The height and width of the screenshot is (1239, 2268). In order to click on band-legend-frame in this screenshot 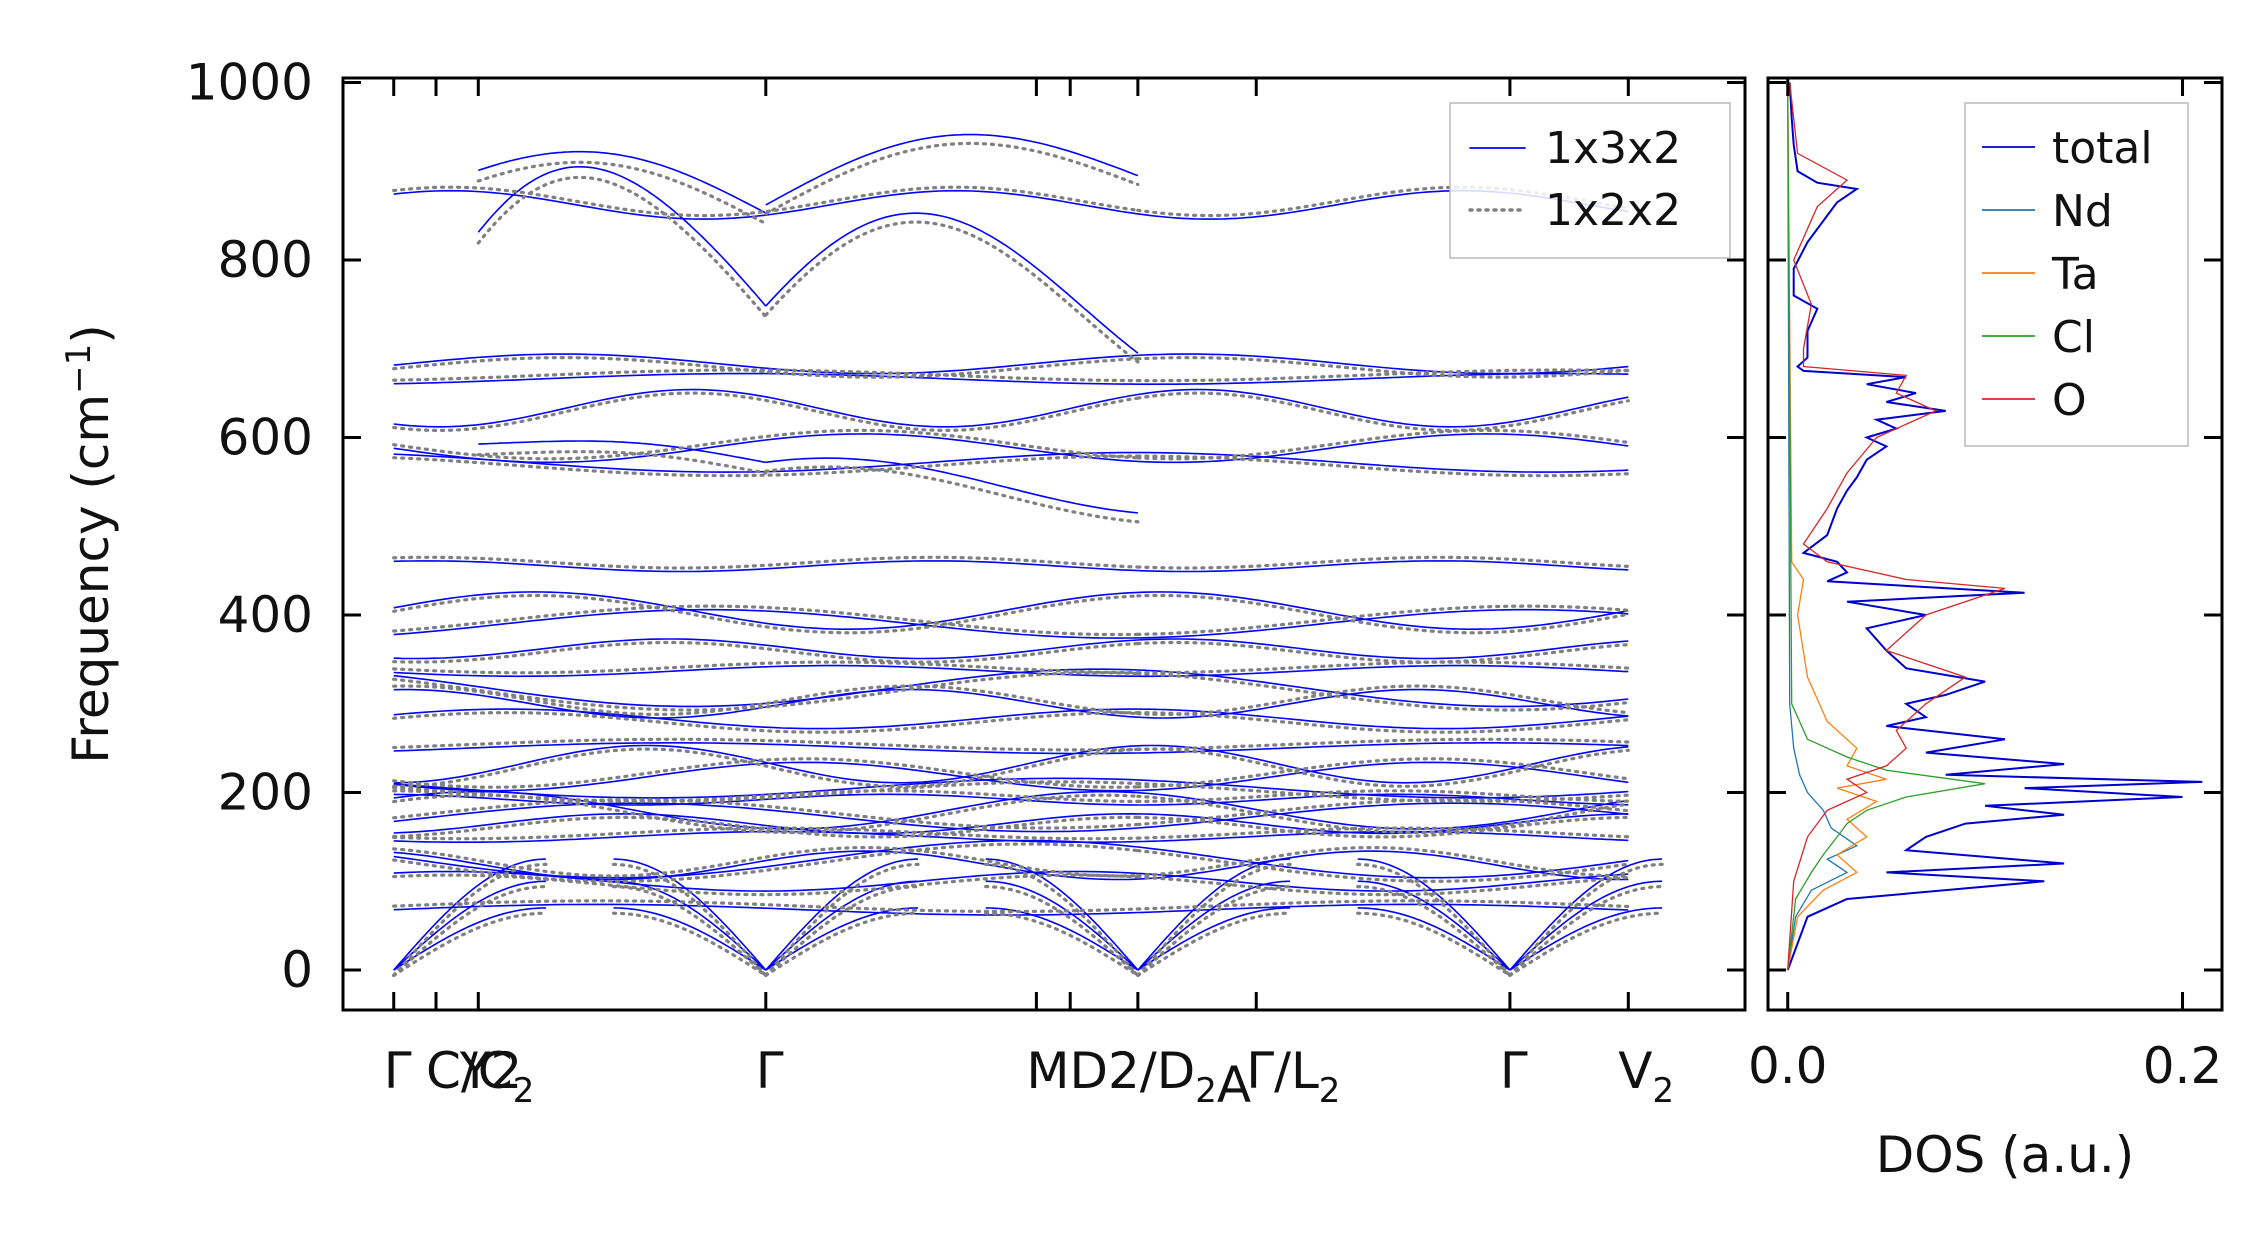, I will do `click(1590, 180)`.